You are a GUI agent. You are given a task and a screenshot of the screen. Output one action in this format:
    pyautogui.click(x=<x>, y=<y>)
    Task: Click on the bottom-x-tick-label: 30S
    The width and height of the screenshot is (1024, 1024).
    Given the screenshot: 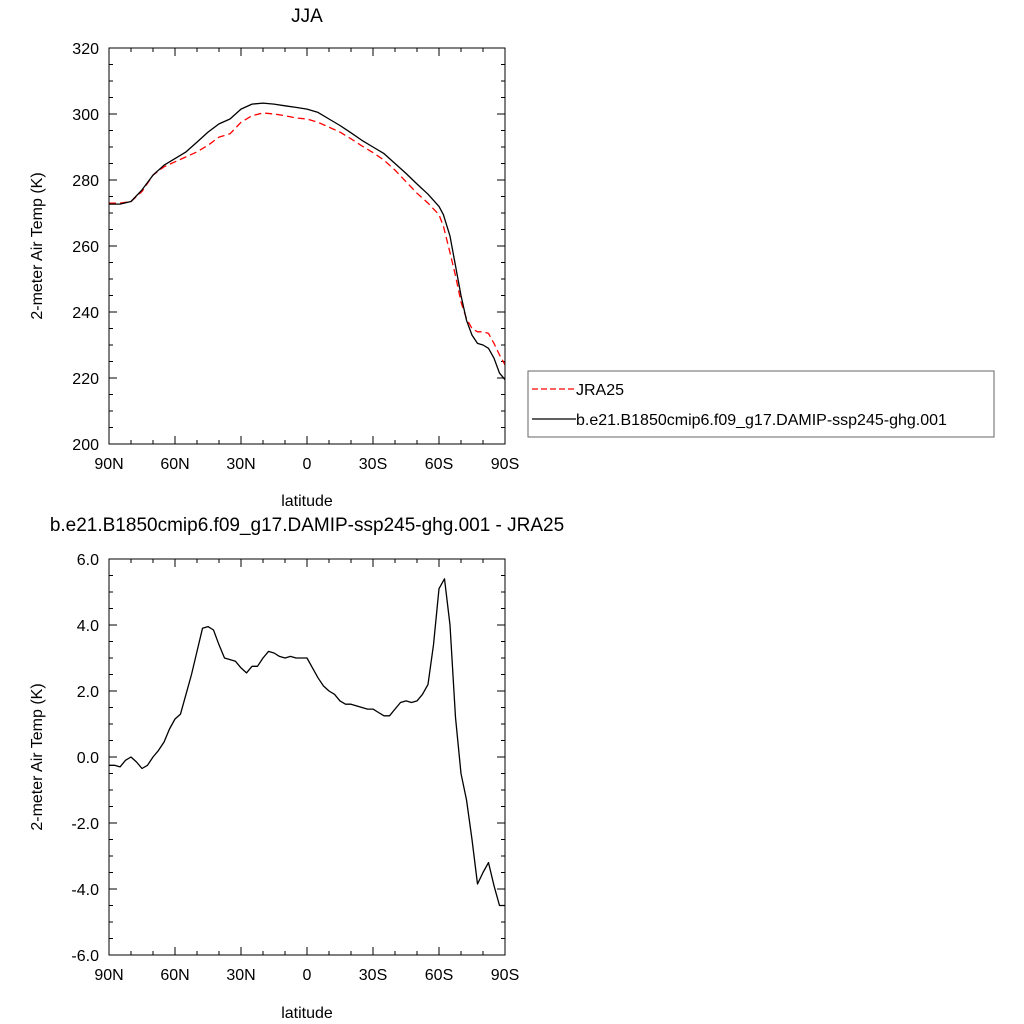 What is the action you would take?
    pyautogui.click(x=373, y=975)
    